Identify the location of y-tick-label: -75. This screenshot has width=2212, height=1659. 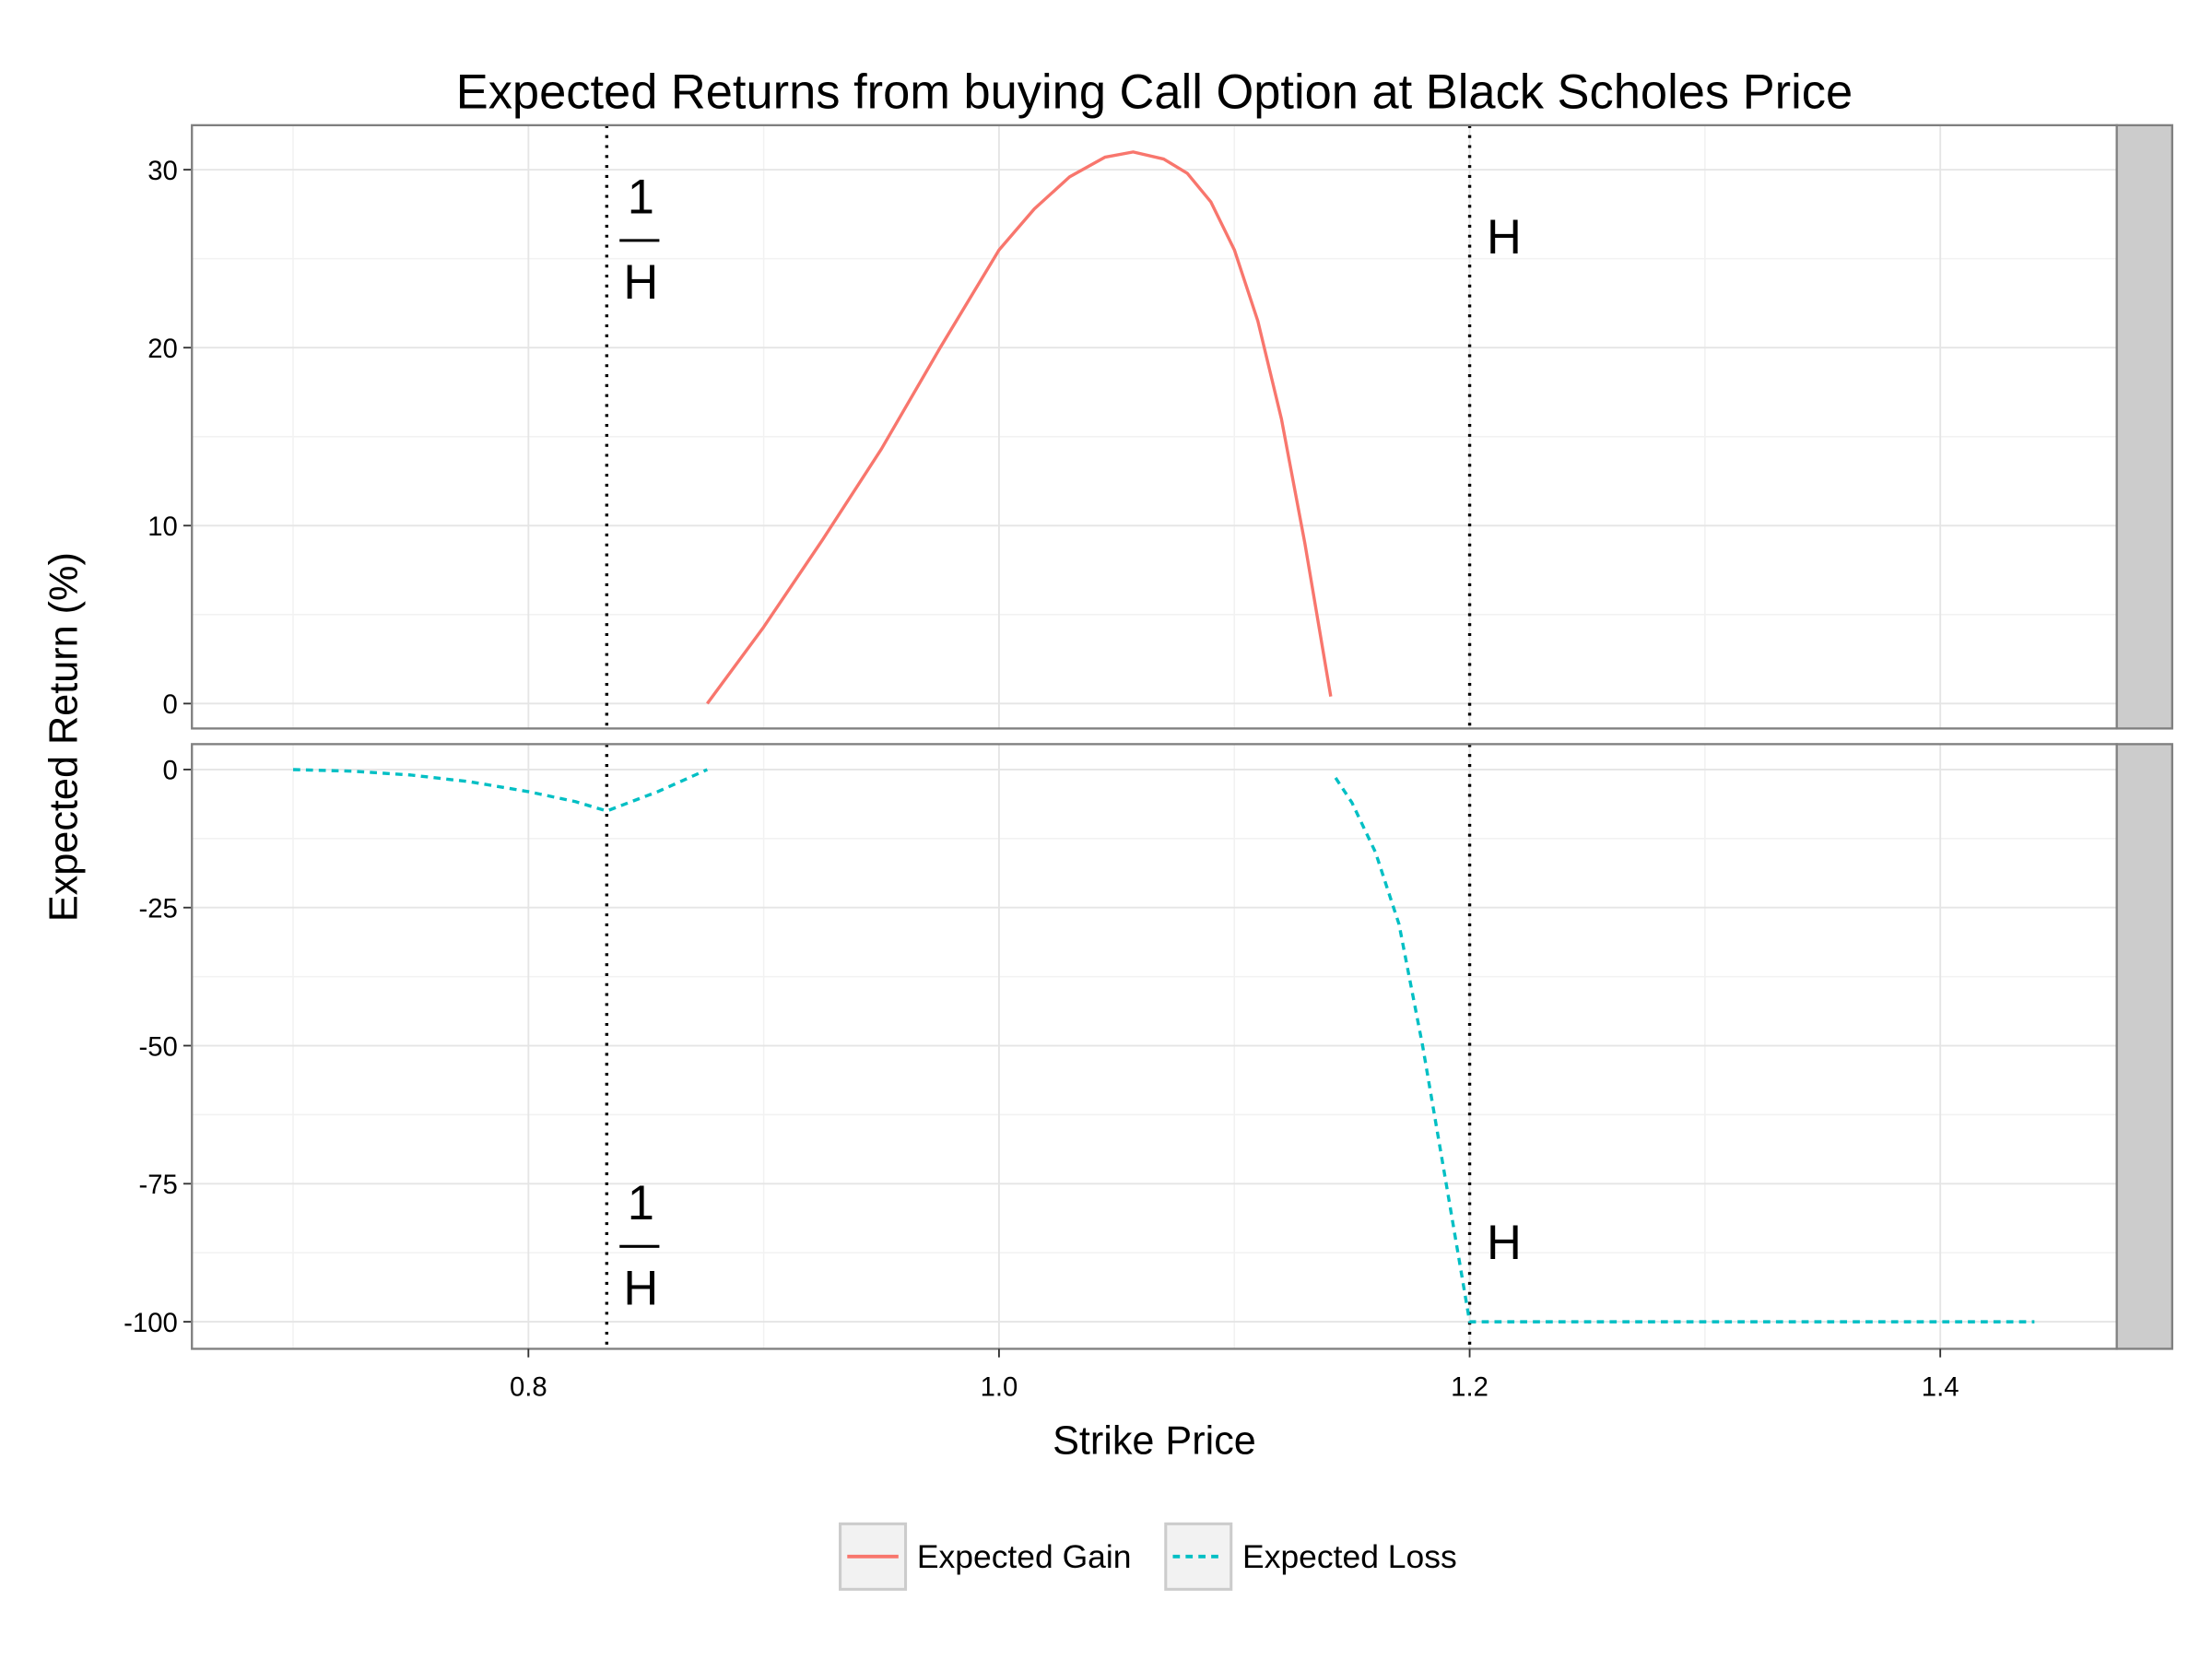
(157, 1185).